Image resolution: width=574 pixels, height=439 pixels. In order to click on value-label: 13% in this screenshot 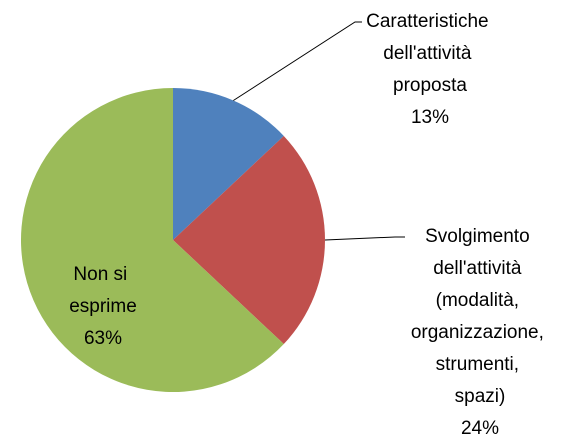, I will do `click(430, 117)`.